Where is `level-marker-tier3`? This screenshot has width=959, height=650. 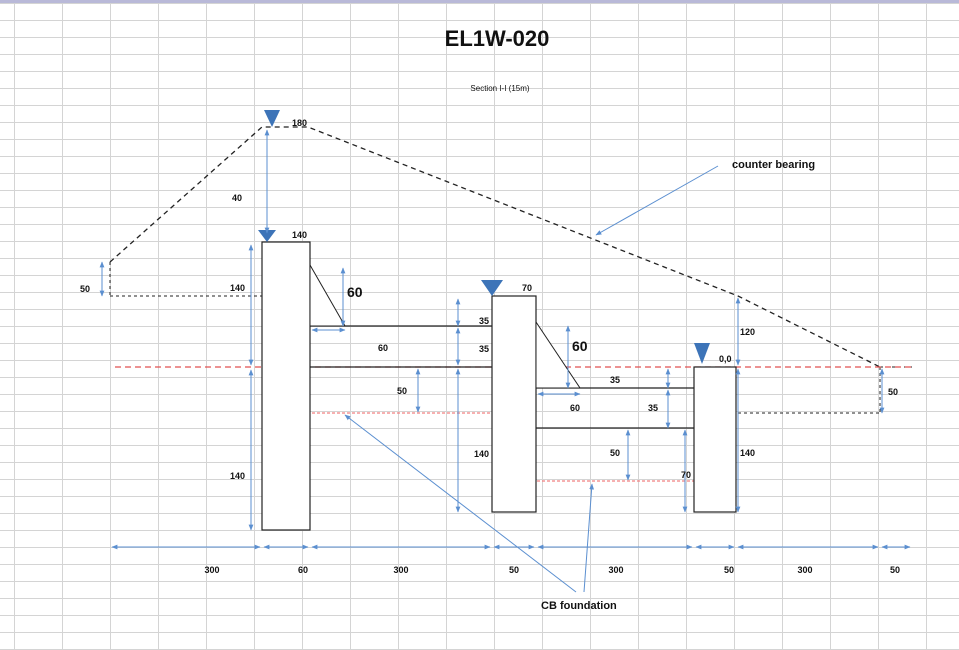 level-marker-tier3 is located at coordinates (702, 353).